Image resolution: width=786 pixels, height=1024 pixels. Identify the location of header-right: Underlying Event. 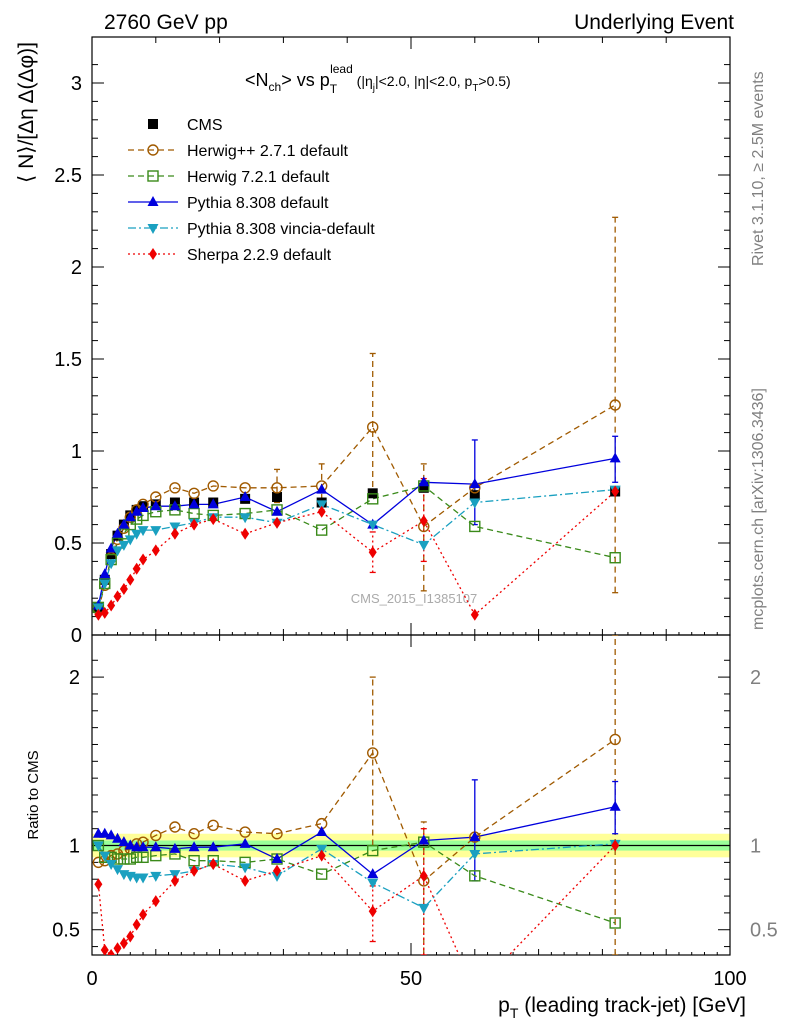
(654, 22).